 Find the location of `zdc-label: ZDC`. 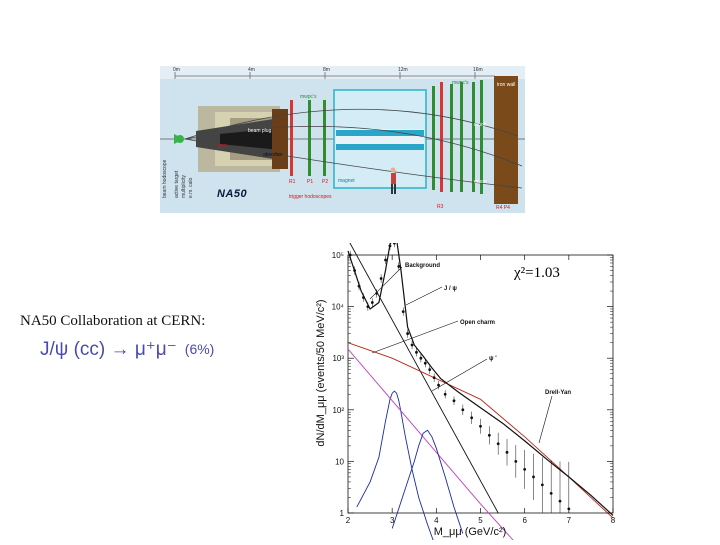

zdc-label: ZDC is located at coordinates (222, 147).